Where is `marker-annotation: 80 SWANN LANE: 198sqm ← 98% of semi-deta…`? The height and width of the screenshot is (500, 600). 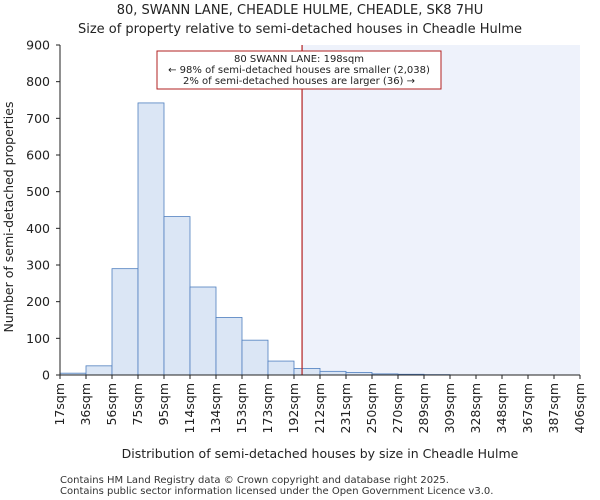 marker-annotation: 80 SWANN LANE: 198sqm ← 98% of semi-deta… is located at coordinates (299, 70).